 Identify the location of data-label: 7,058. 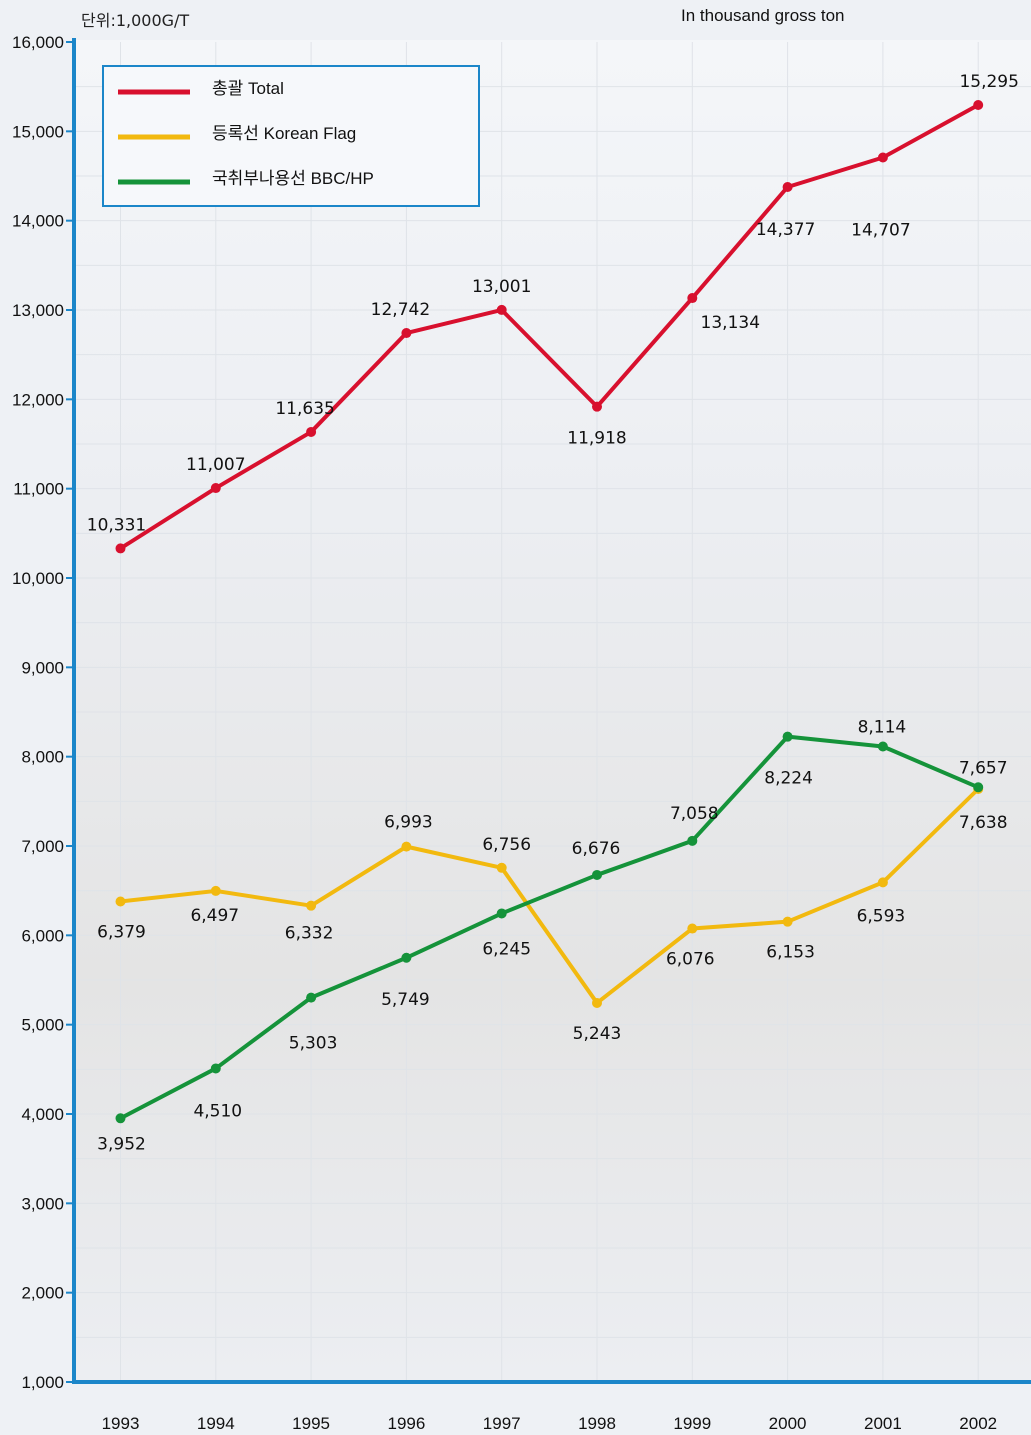
(694, 814).